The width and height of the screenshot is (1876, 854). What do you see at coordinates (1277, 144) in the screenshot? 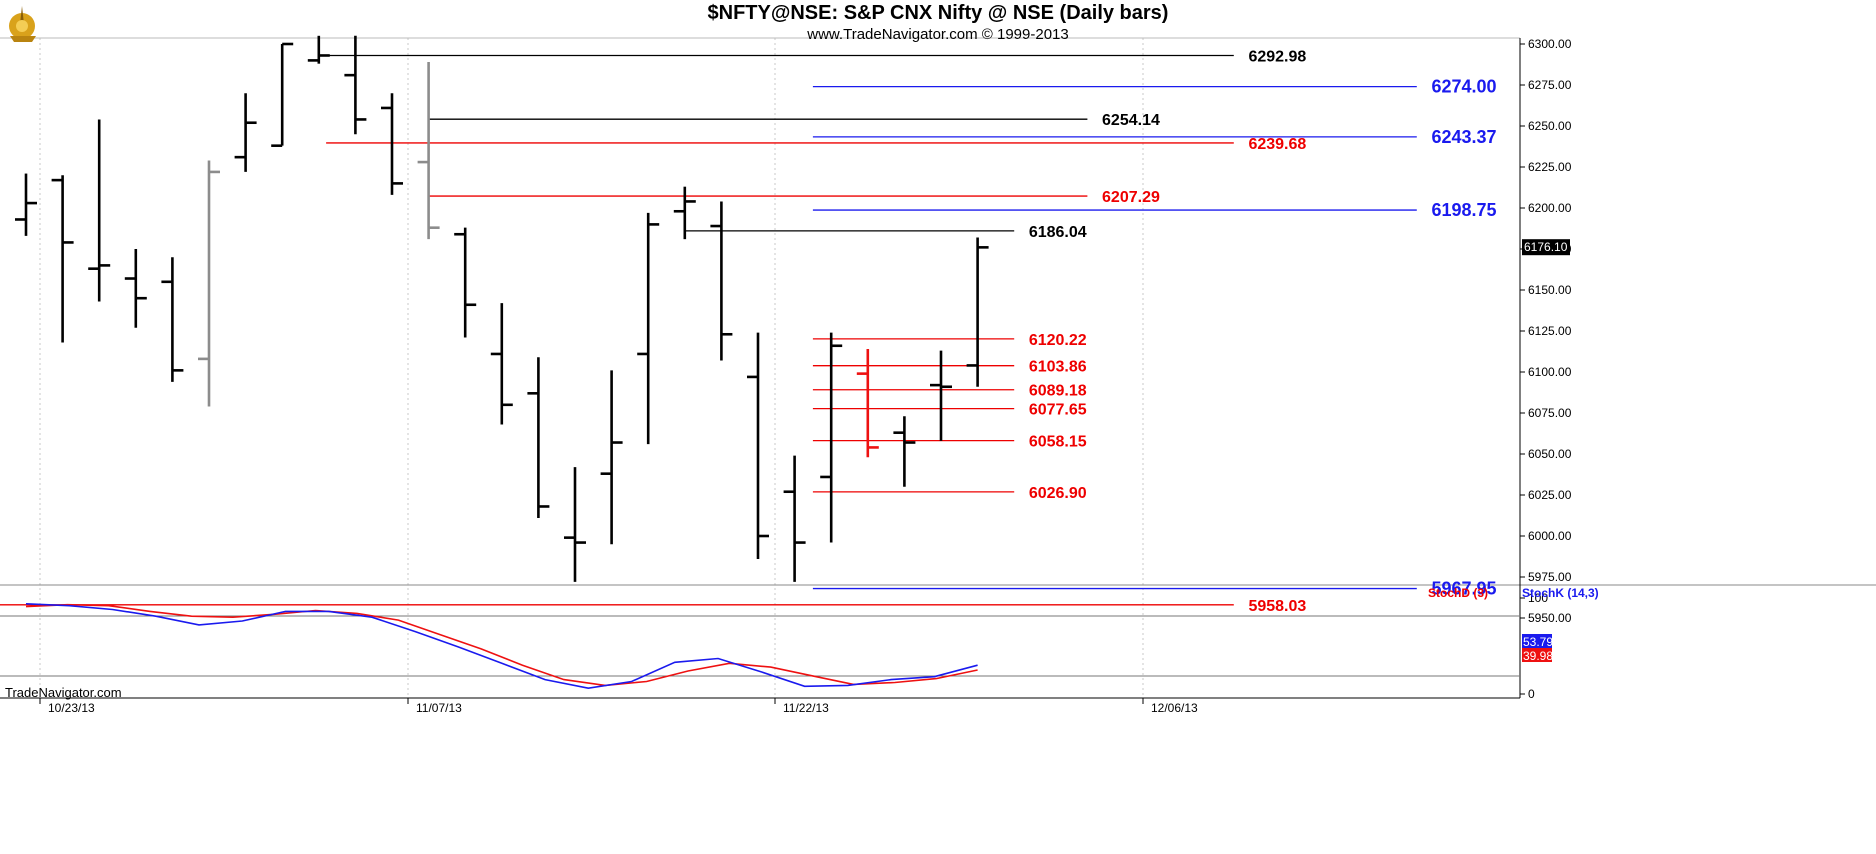
I see `level-label: 6239.68` at bounding box center [1277, 144].